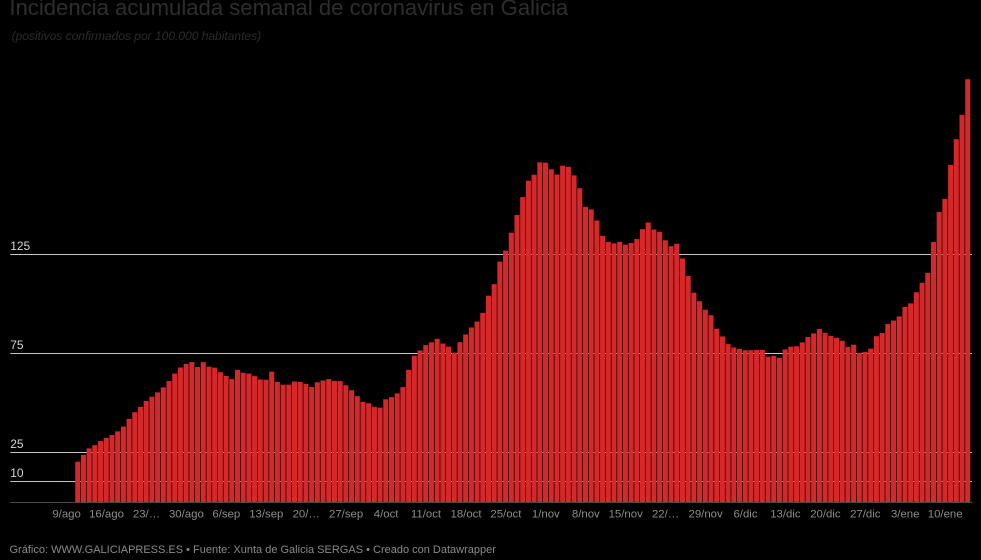  What do you see at coordinates (865, 515) in the screenshot?
I see `svg-text: 27/dic` at bounding box center [865, 515].